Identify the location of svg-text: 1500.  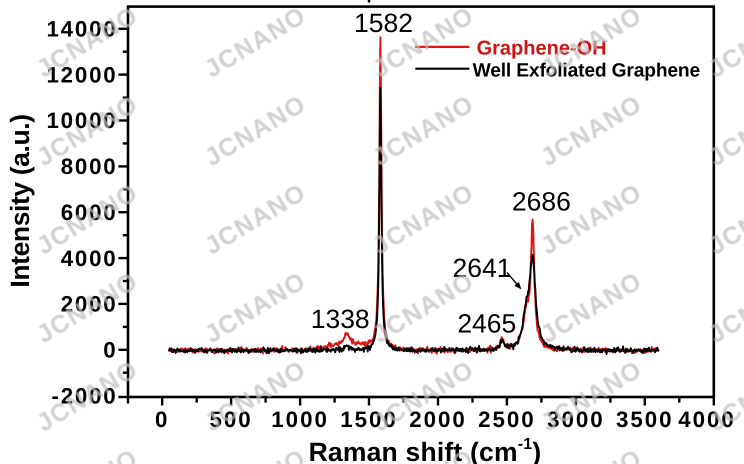
(369, 419).